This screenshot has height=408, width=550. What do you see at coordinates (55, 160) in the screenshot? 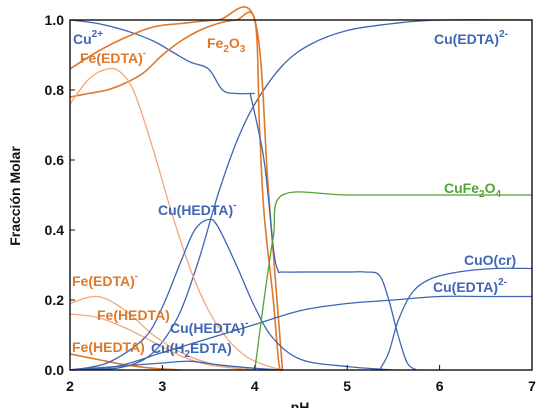
I see `y-tick-label-3: 0.6` at bounding box center [55, 160].